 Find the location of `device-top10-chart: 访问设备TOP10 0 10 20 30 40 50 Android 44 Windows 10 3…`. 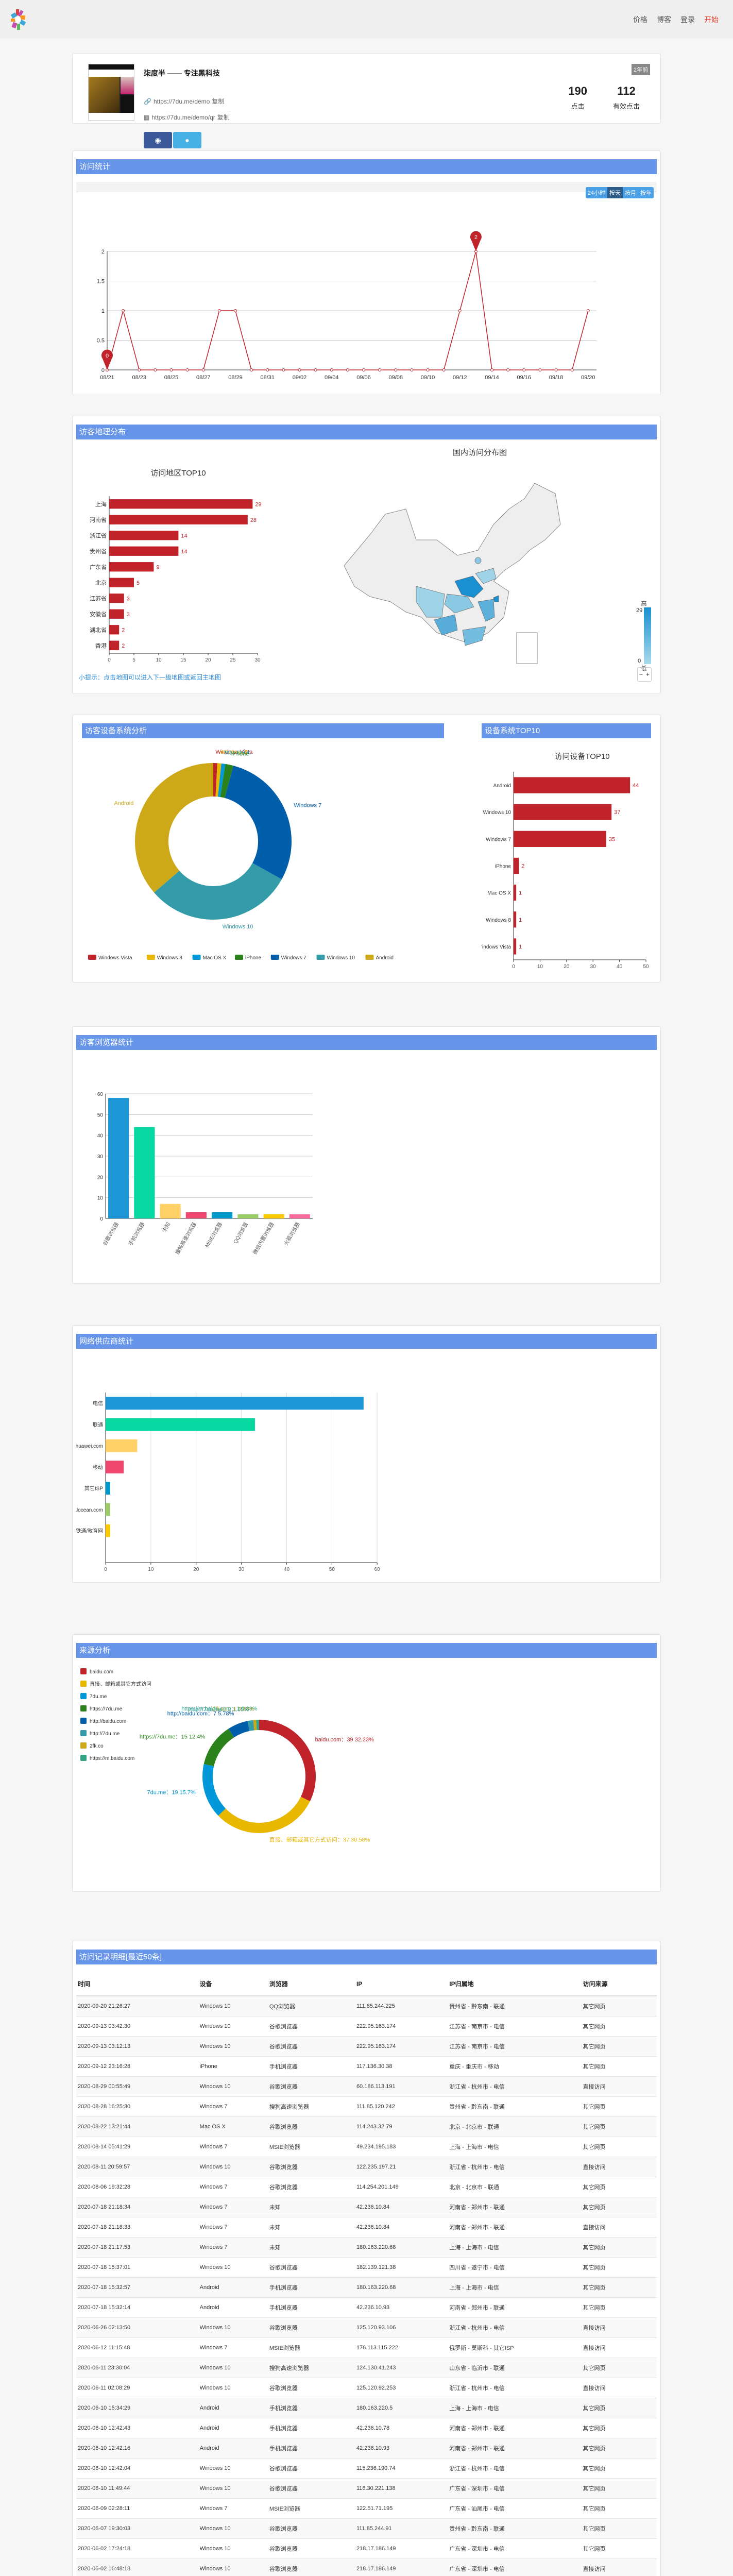

device-top10-chart: 访问设备TOP10 0 10 20 30 40 50 Android 44 Windows 10 3… is located at coordinates (564, 854).